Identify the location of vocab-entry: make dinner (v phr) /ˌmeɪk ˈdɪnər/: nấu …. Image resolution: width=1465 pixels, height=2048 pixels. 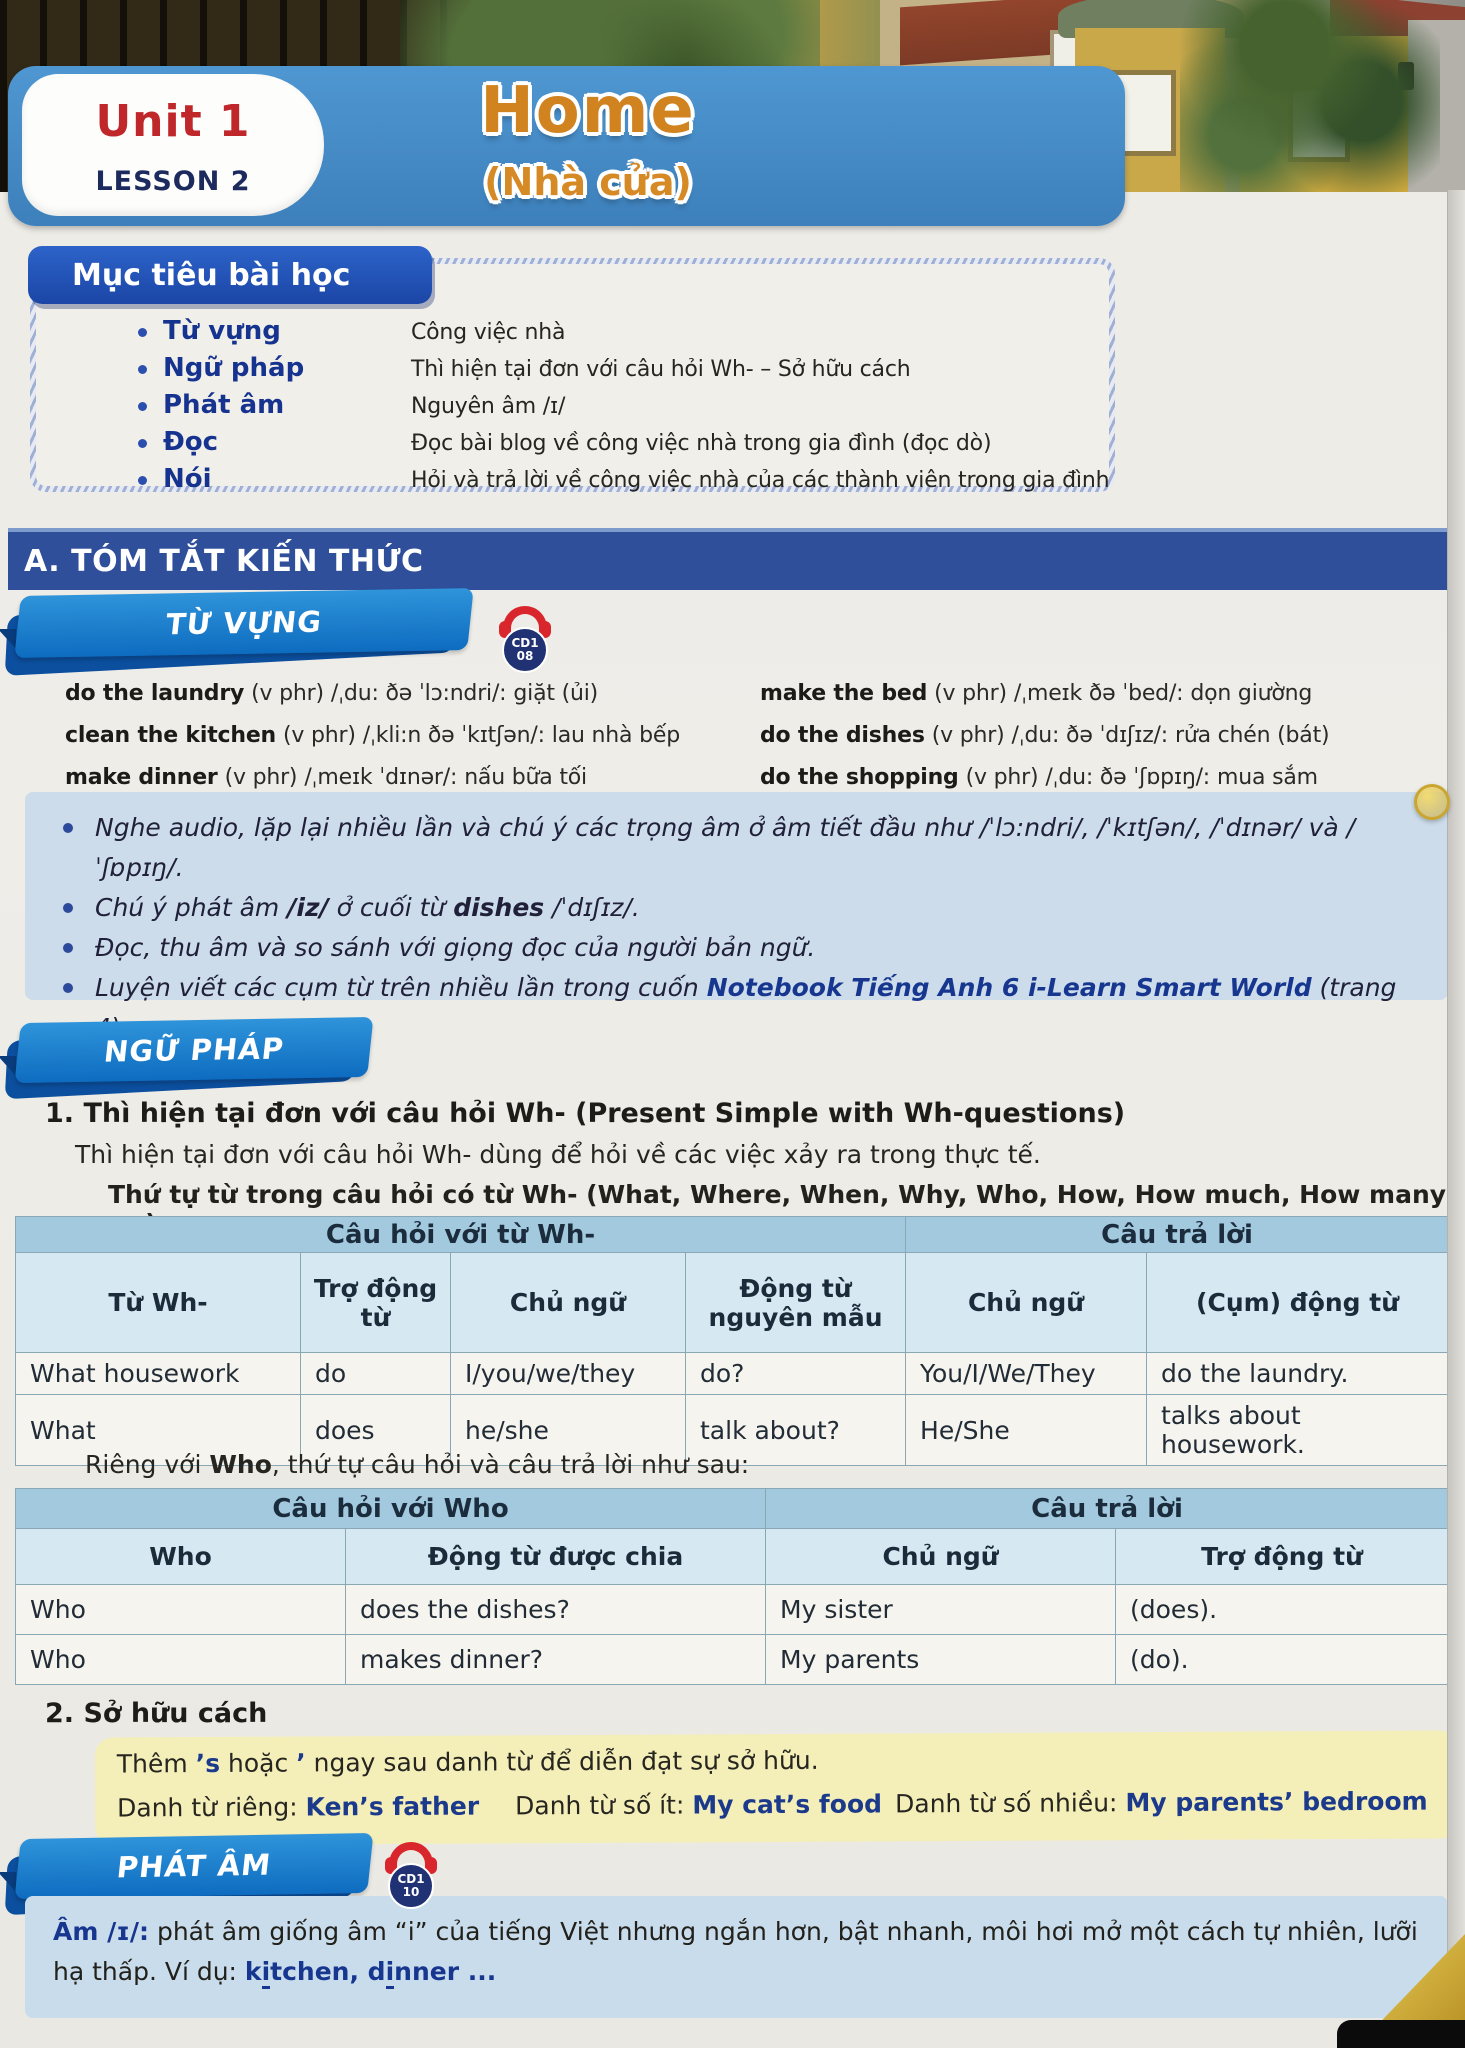
(372, 777).